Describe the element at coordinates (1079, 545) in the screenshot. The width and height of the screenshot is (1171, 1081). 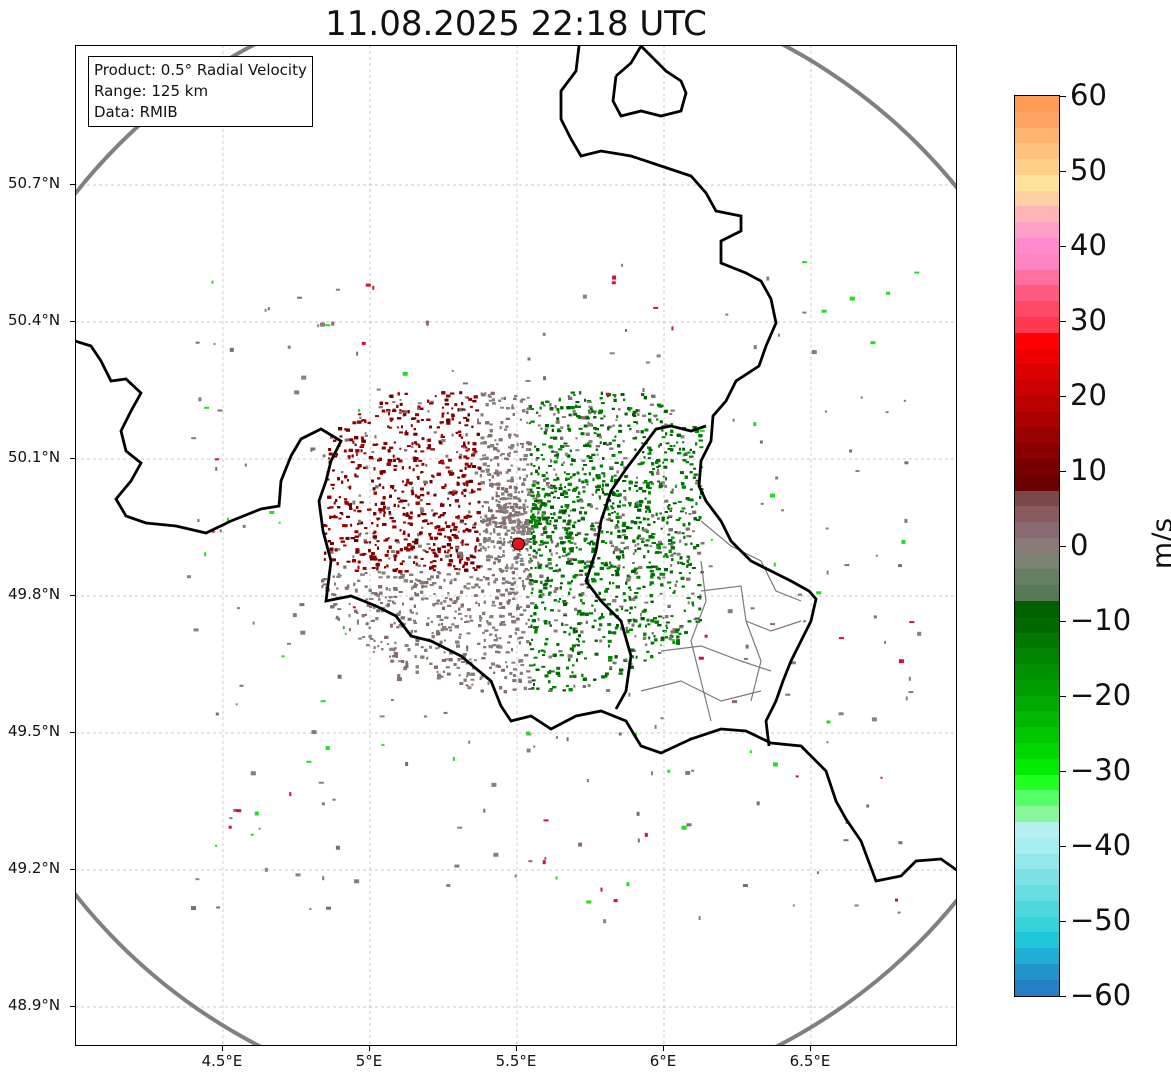
I see `colorbar-tick-label: 0` at that location.